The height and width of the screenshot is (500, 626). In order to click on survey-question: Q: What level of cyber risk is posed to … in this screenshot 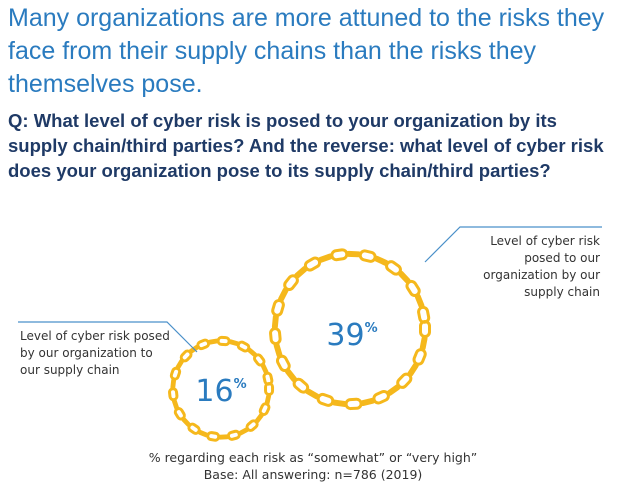, I will do `click(306, 145)`.